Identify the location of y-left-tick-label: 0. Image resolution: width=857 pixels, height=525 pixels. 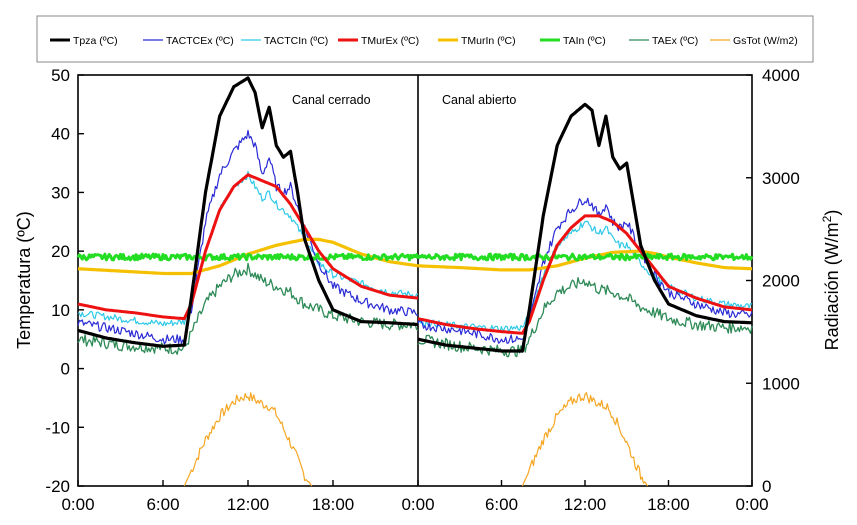
(65, 369).